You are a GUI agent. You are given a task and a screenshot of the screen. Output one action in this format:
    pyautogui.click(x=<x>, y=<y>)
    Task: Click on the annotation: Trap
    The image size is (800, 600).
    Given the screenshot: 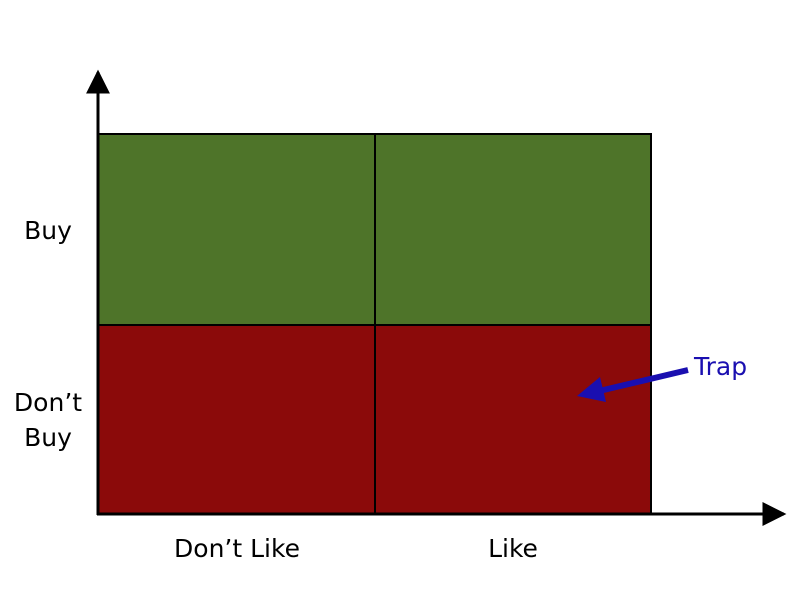 What is the action you would take?
    pyautogui.click(x=720, y=366)
    